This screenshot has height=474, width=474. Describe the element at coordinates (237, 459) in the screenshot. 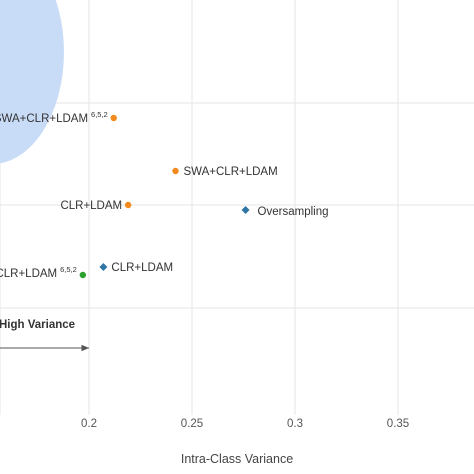

I see `x-axis-title: Intra-Class Variance` at that location.